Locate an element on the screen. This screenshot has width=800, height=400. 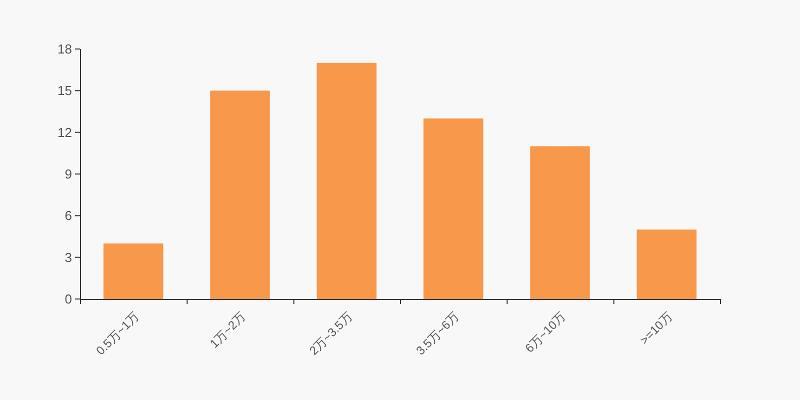
y-tick-label: 12 is located at coordinates (65, 132).